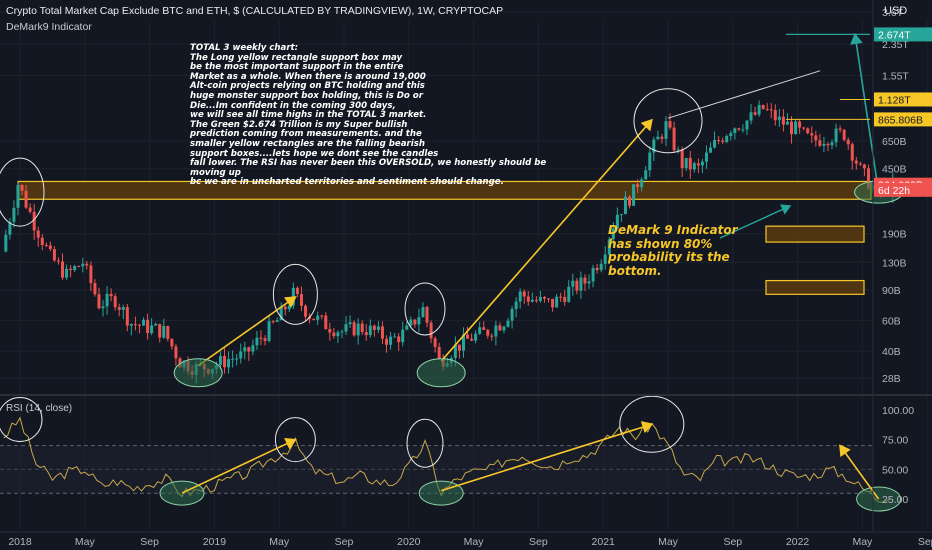 The width and height of the screenshot is (932, 550). Describe the element at coordinates (441, 493) in the screenshot. I see `rsi-bottom-ellipse` at that location.